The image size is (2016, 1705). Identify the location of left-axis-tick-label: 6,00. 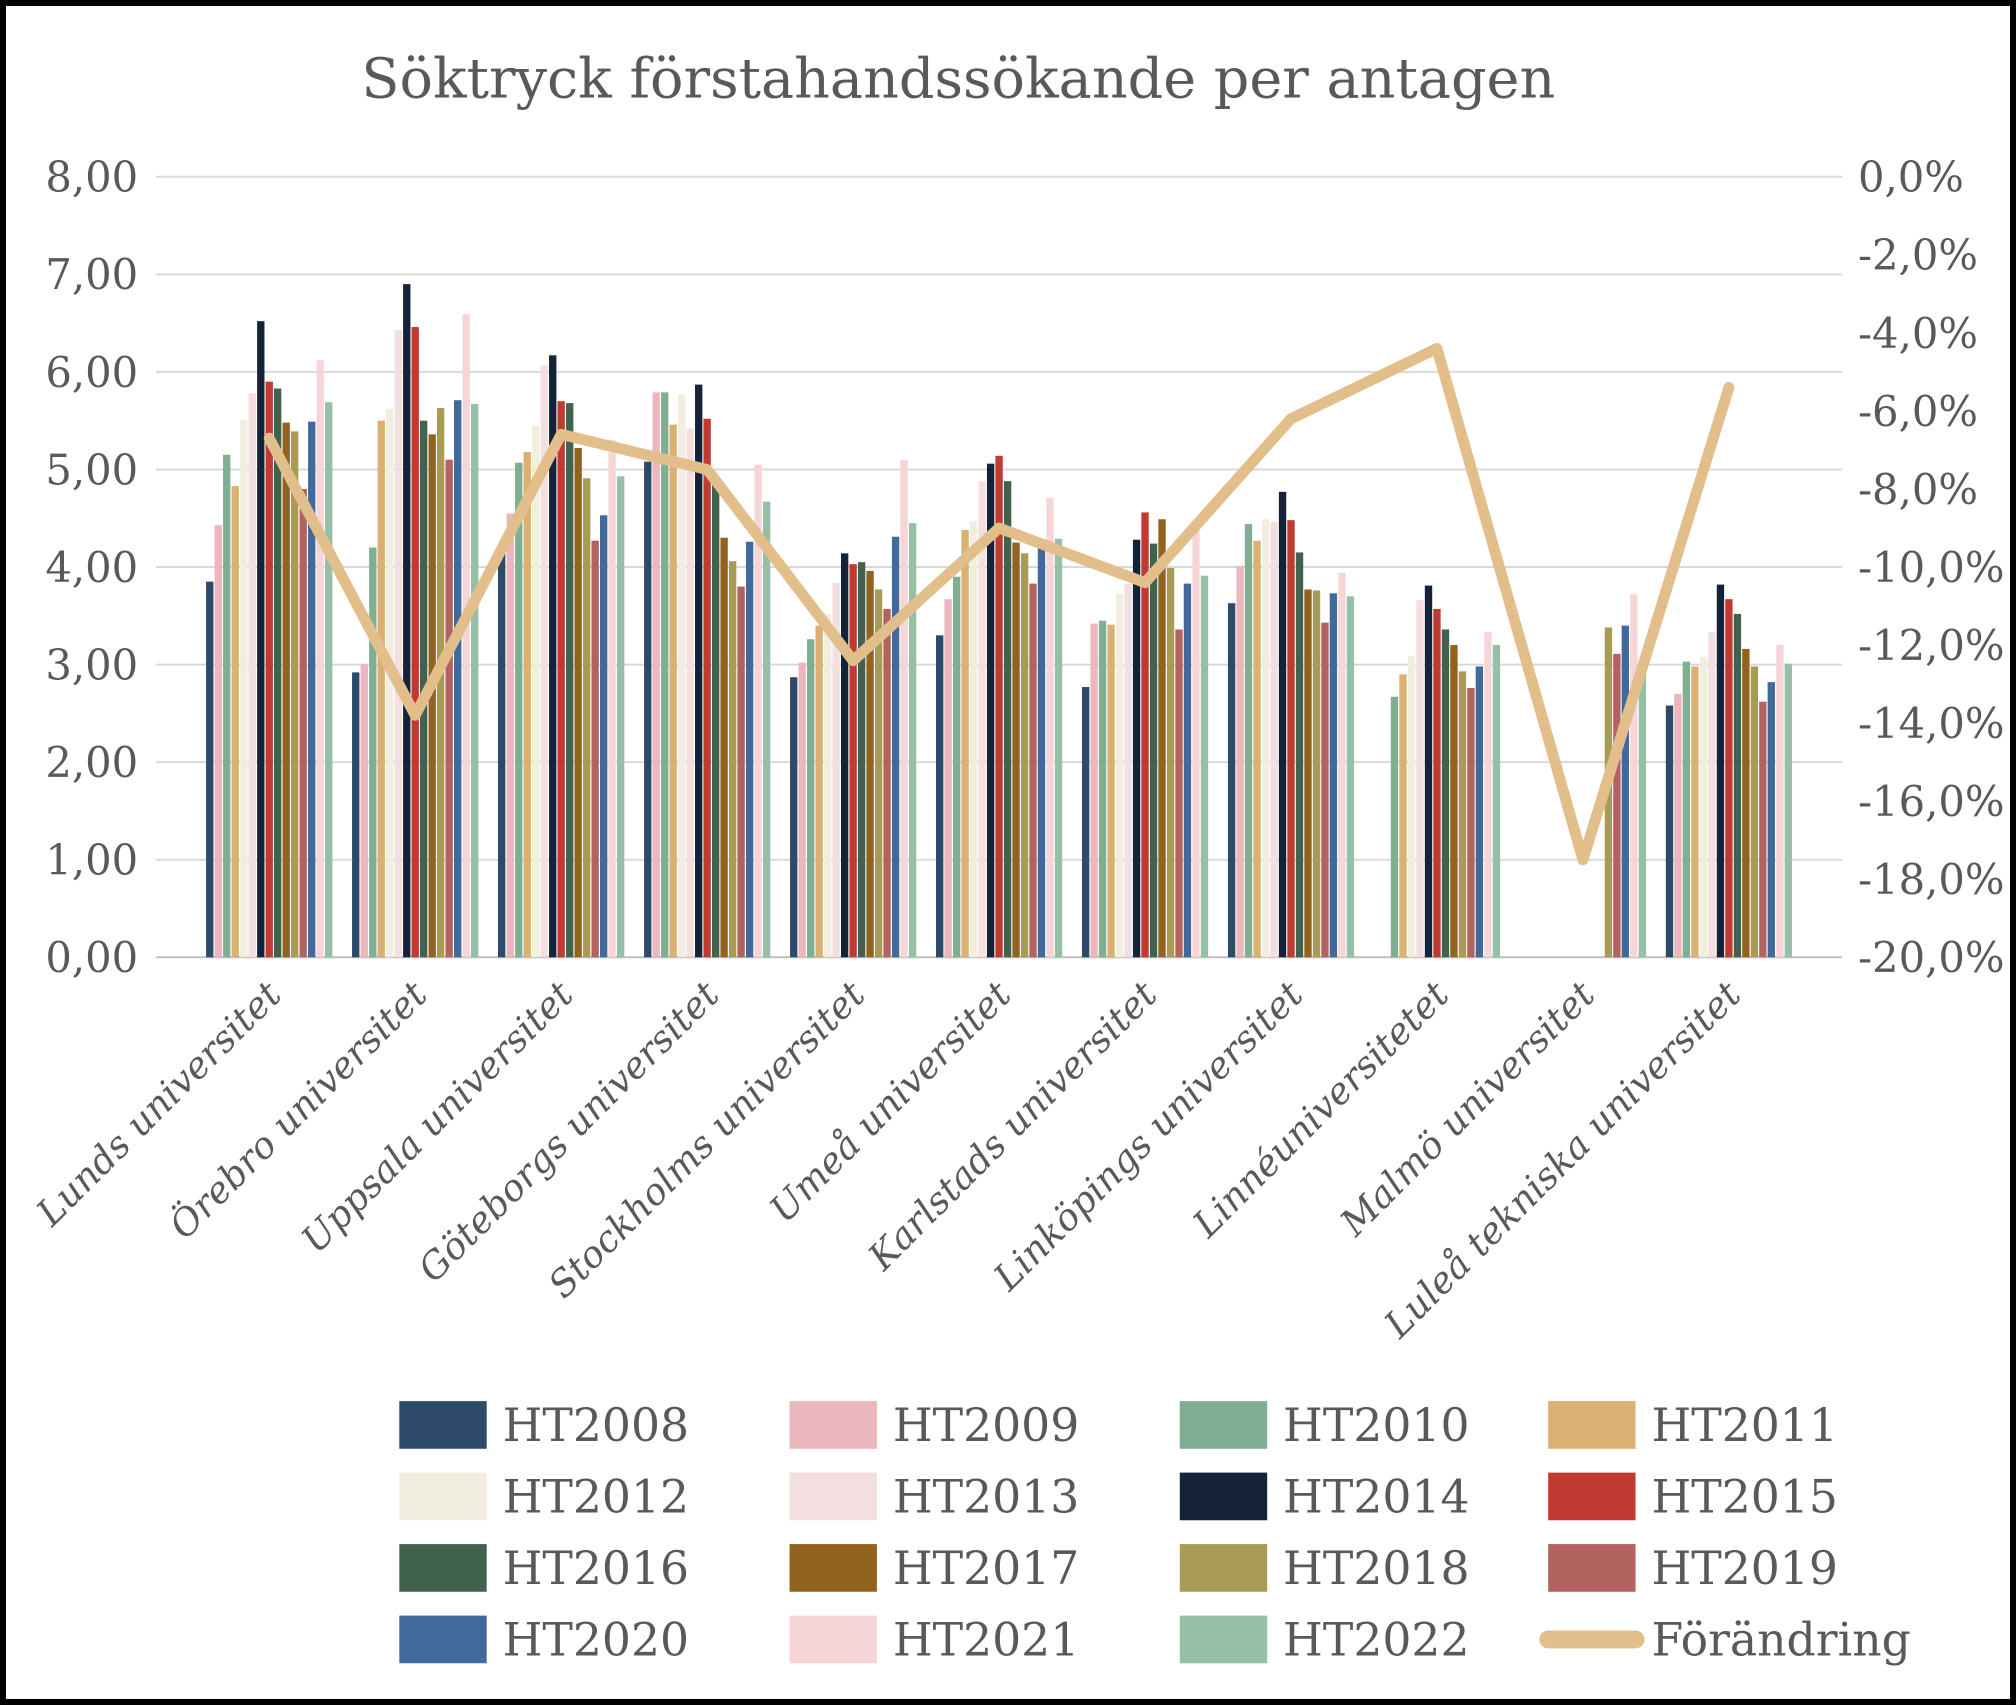
(91, 372).